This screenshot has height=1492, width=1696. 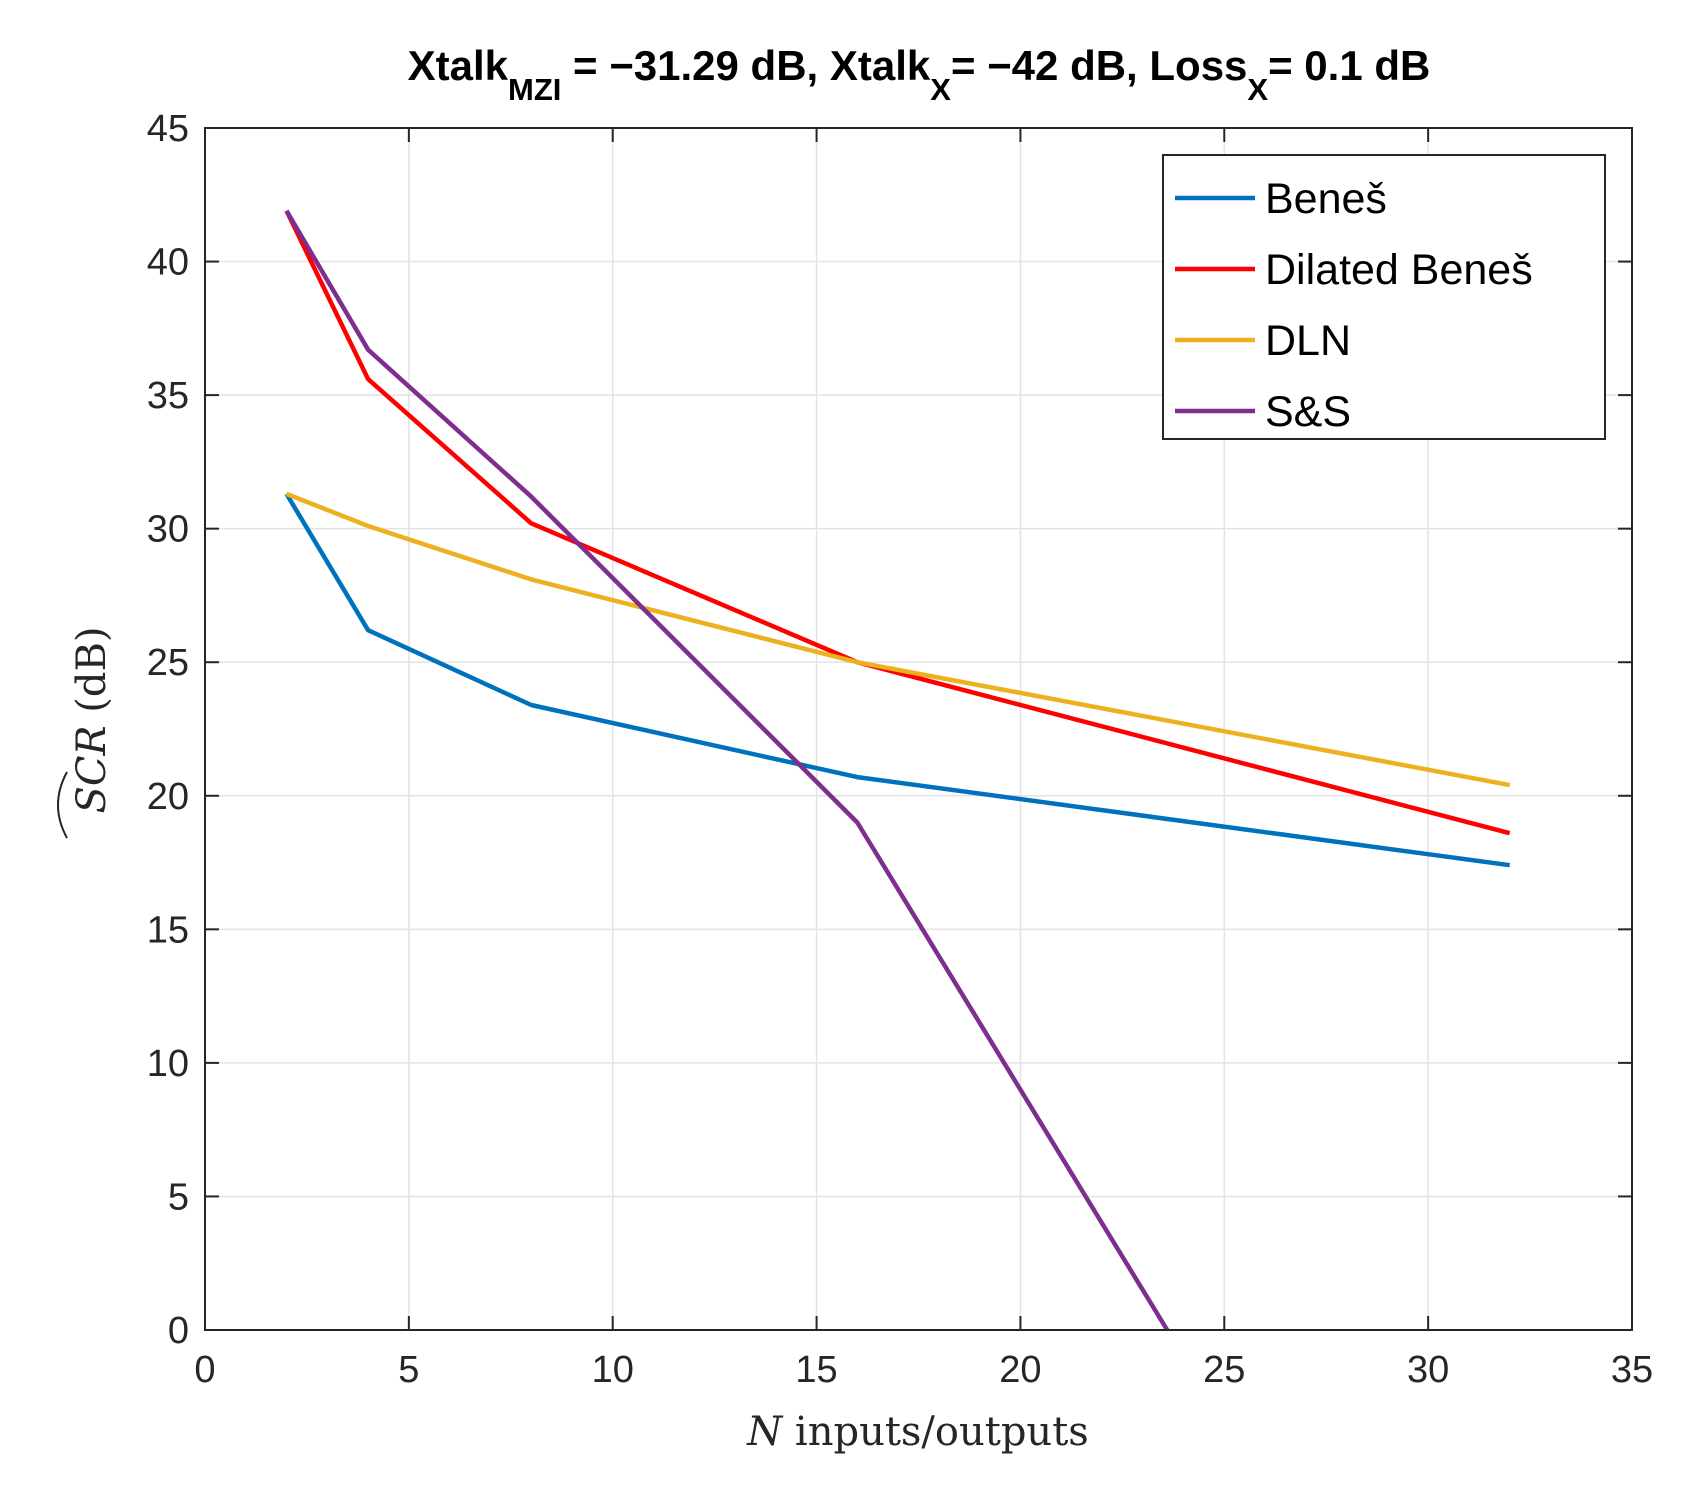 I want to click on x-tick-label: 10, so click(x=613, y=1370).